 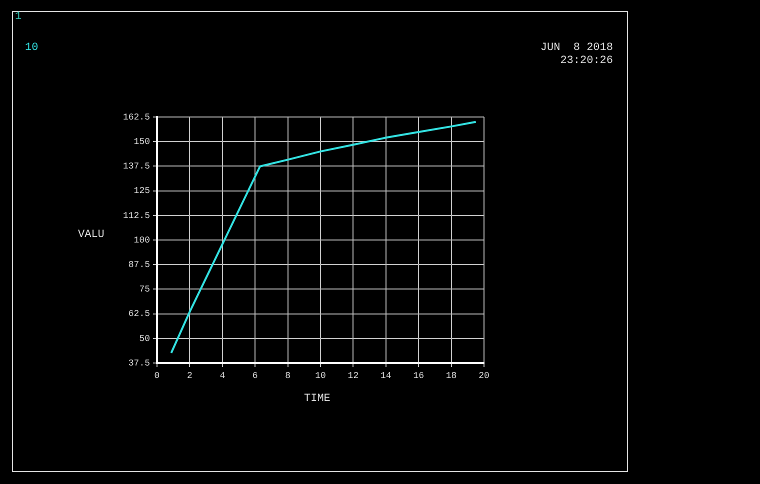 I want to click on y-tick-label: 75, so click(x=144, y=289).